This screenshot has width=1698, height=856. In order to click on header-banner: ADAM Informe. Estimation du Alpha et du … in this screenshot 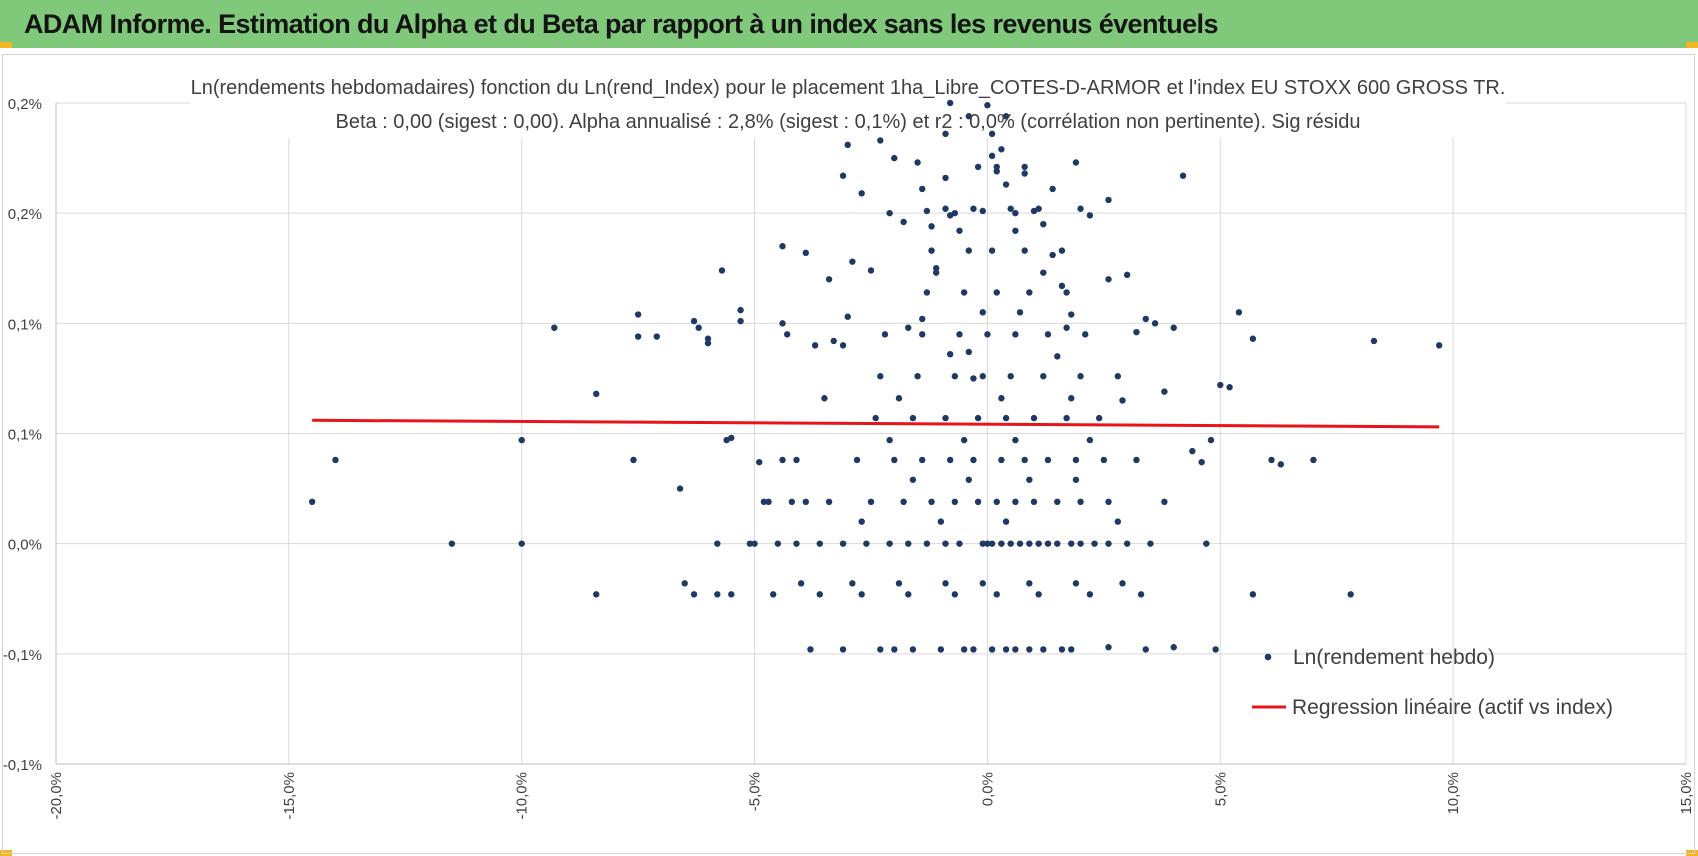, I will do `click(849, 24)`.